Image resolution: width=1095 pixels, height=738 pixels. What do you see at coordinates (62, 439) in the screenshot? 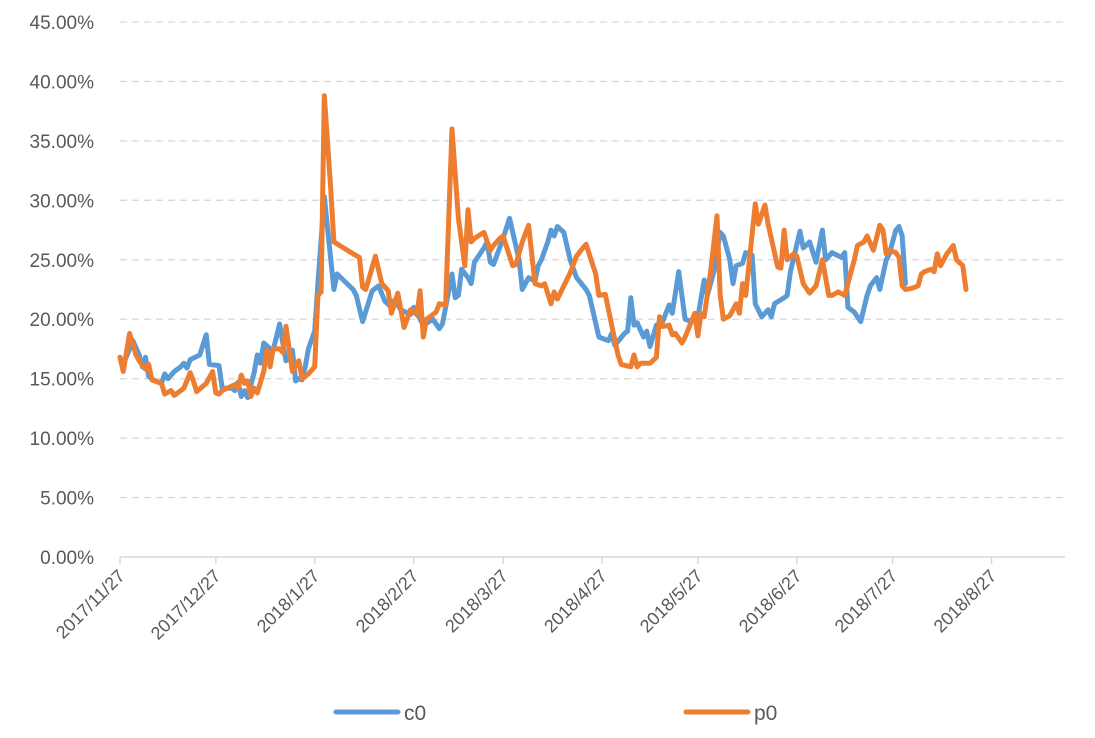
I see `y-tick-label: 10.00%` at bounding box center [62, 439].